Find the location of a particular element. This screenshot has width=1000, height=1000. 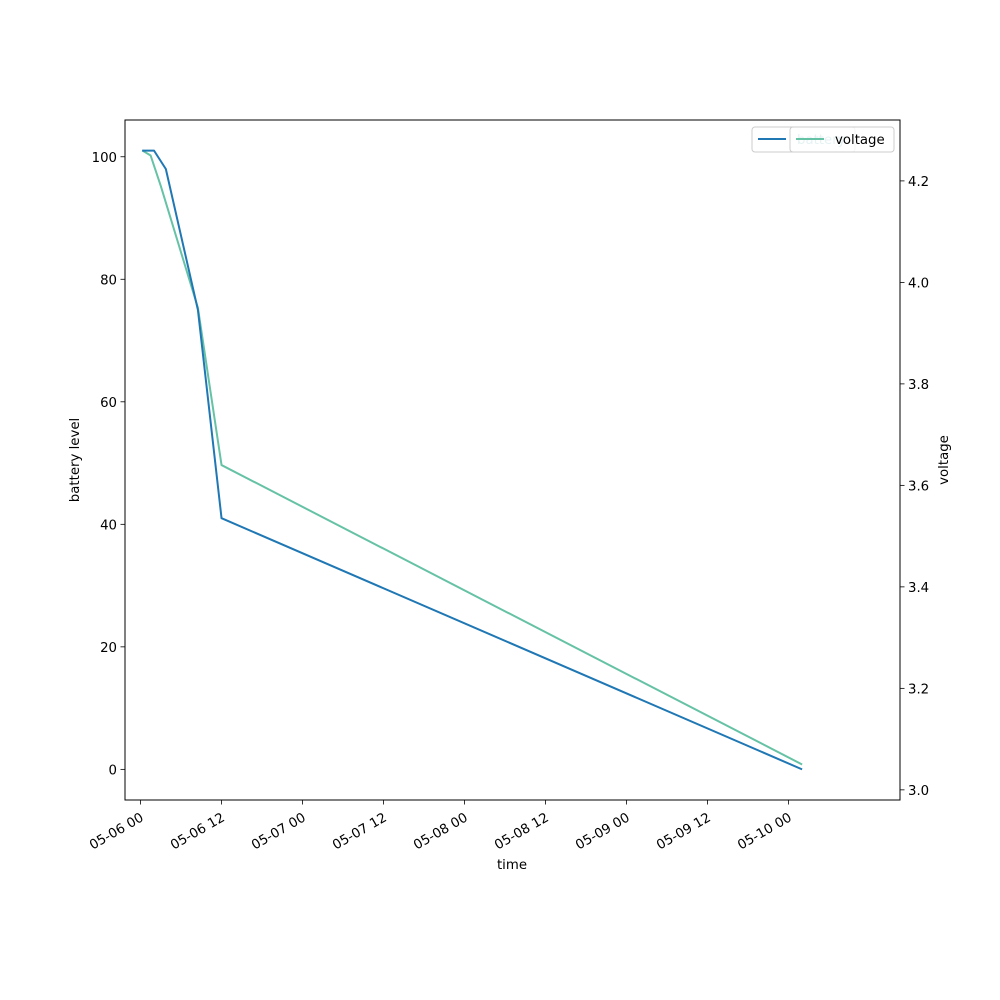

x-axis-label: time is located at coordinates (512, 865).